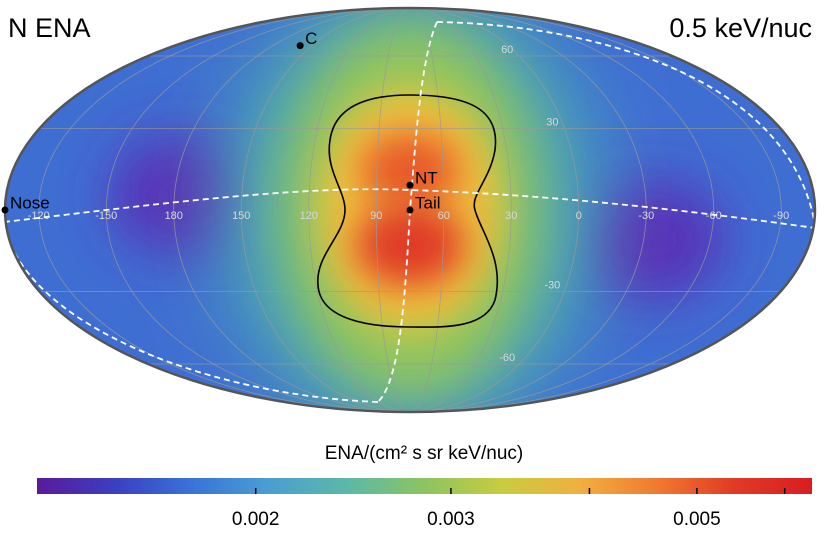 This screenshot has height=539, width=830. Describe the element at coordinates (30, 202) in the screenshot. I see `point-label: Nose` at that location.